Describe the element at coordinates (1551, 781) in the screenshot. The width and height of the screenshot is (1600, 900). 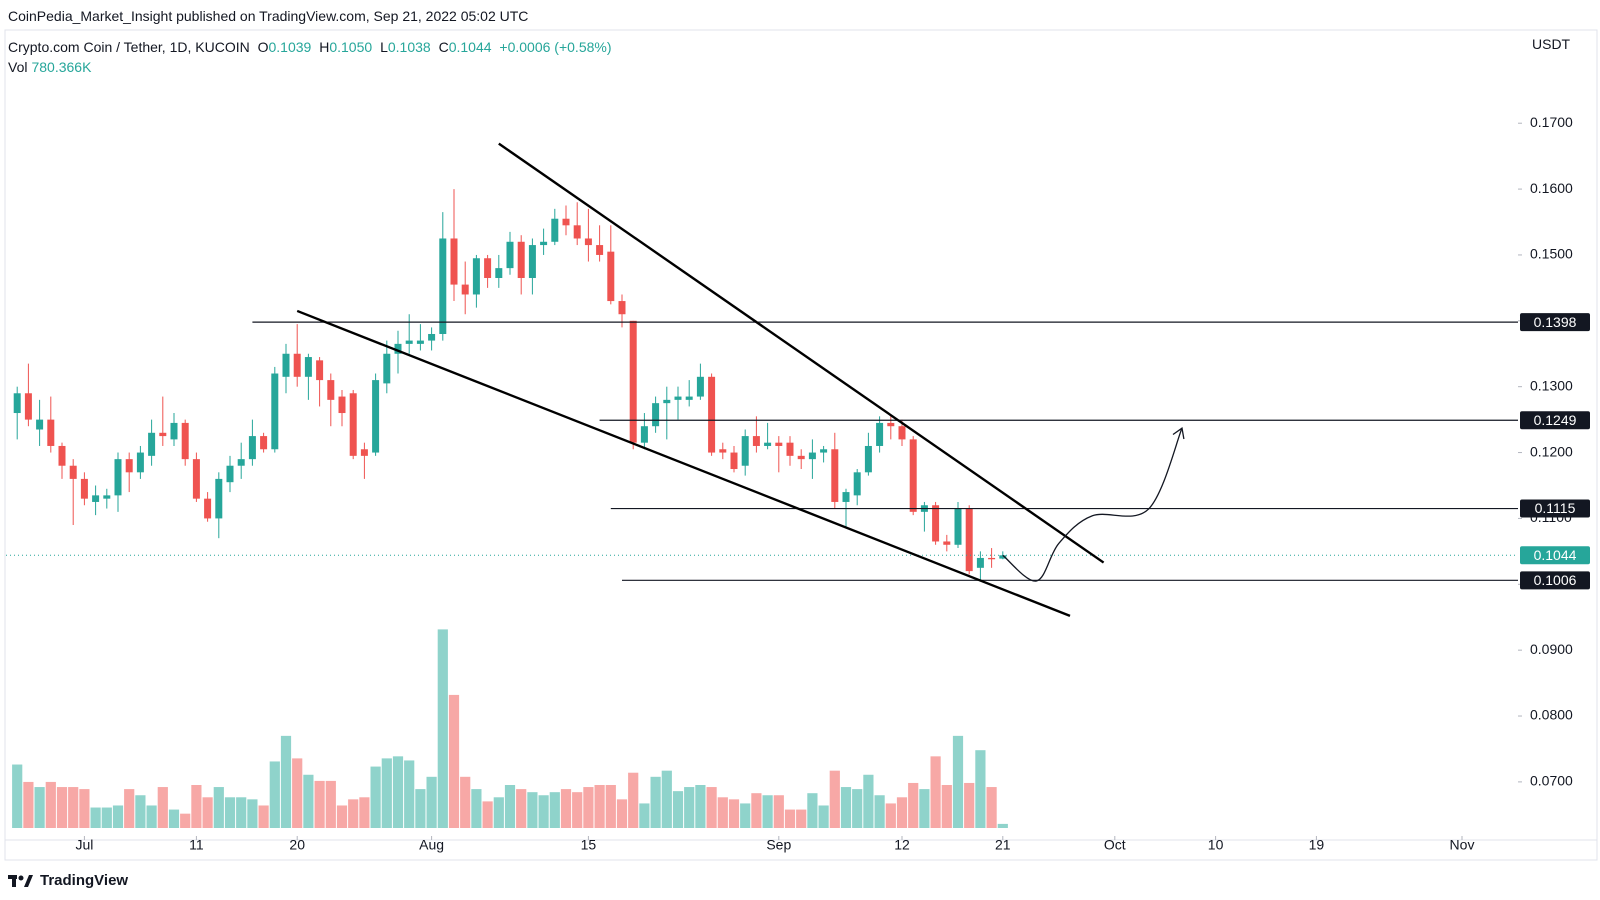
I see `y-tick-label: 0.0700` at that location.